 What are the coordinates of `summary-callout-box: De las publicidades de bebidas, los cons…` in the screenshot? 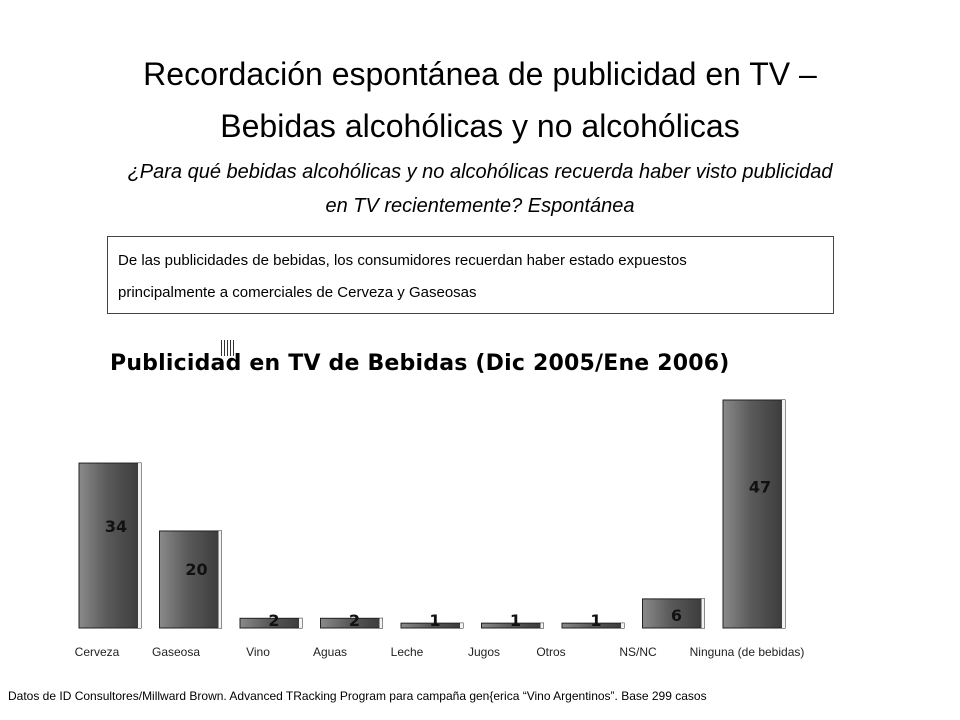 It's located at (470, 275).